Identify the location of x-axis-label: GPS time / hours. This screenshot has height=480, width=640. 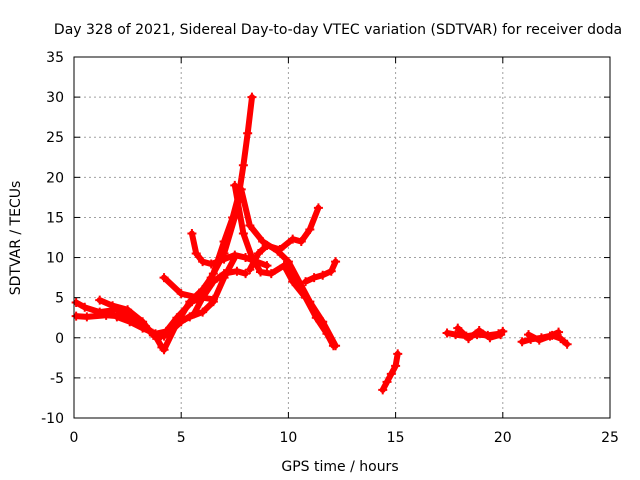
(339, 467).